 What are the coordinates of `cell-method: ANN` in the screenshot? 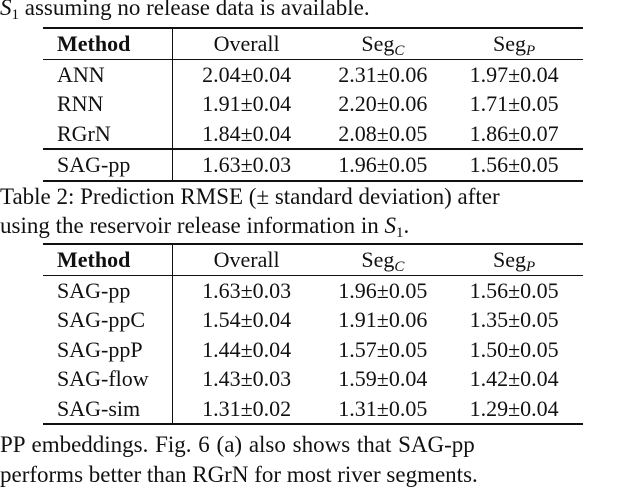 It's located at (108, 74).